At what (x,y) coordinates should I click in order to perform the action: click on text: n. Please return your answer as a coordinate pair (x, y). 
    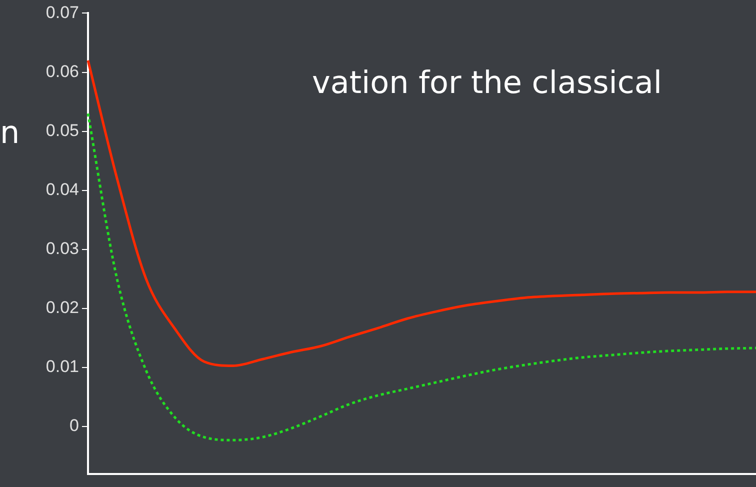
    Looking at the image, I should click on (10, 133).